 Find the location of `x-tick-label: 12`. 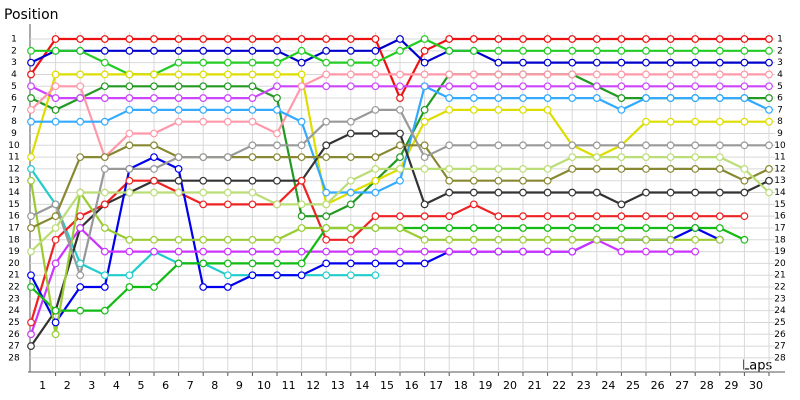

x-tick-label: 12 is located at coordinates (313, 385).